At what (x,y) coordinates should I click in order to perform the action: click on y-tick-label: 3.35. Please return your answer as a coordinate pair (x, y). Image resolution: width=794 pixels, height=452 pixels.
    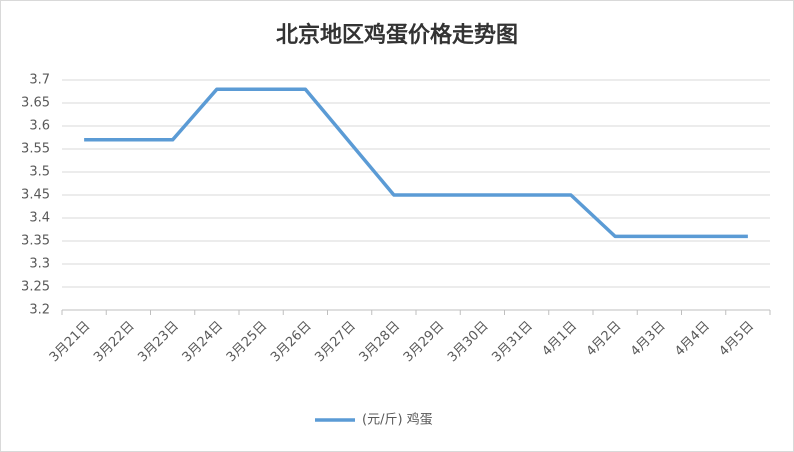
    Looking at the image, I should click on (35, 241).